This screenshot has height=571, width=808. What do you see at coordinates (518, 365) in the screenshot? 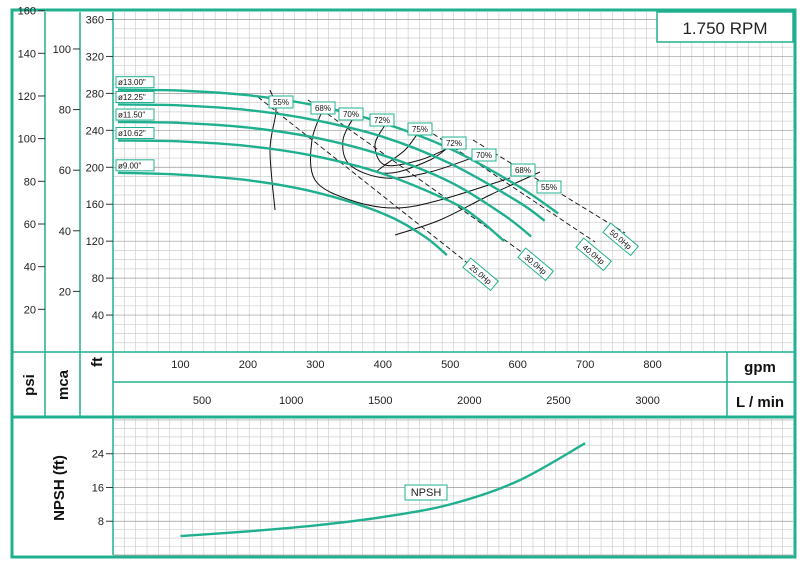
I see `gpm-tick-label: 600` at bounding box center [518, 365].